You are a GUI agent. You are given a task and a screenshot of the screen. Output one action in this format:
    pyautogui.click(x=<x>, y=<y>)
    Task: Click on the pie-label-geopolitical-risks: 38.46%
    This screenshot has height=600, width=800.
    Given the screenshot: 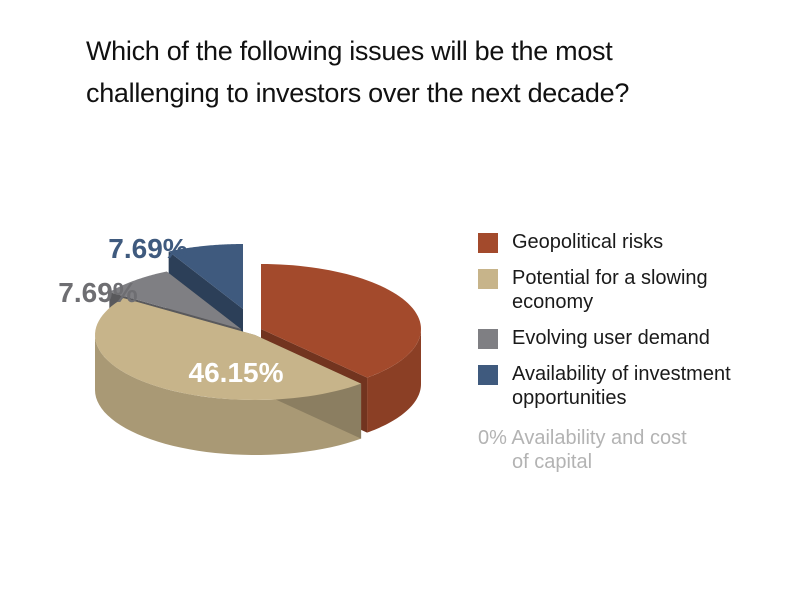 What is the action you would take?
    pyautogui.click(x=318, y=252)
    